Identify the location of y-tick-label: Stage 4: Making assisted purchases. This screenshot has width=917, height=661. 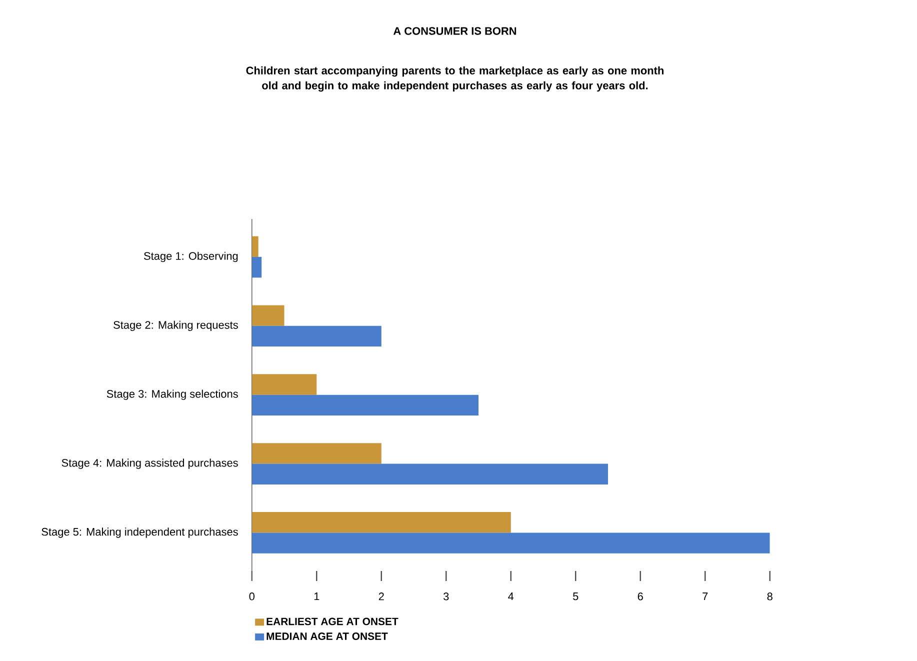
(150, 463).